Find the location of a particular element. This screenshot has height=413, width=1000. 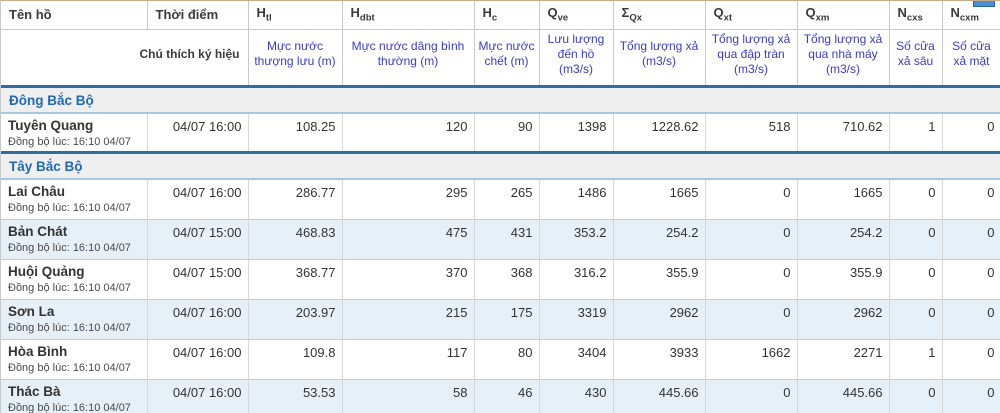

cell-htl: 109.8 is located at coordinates (295, 359).